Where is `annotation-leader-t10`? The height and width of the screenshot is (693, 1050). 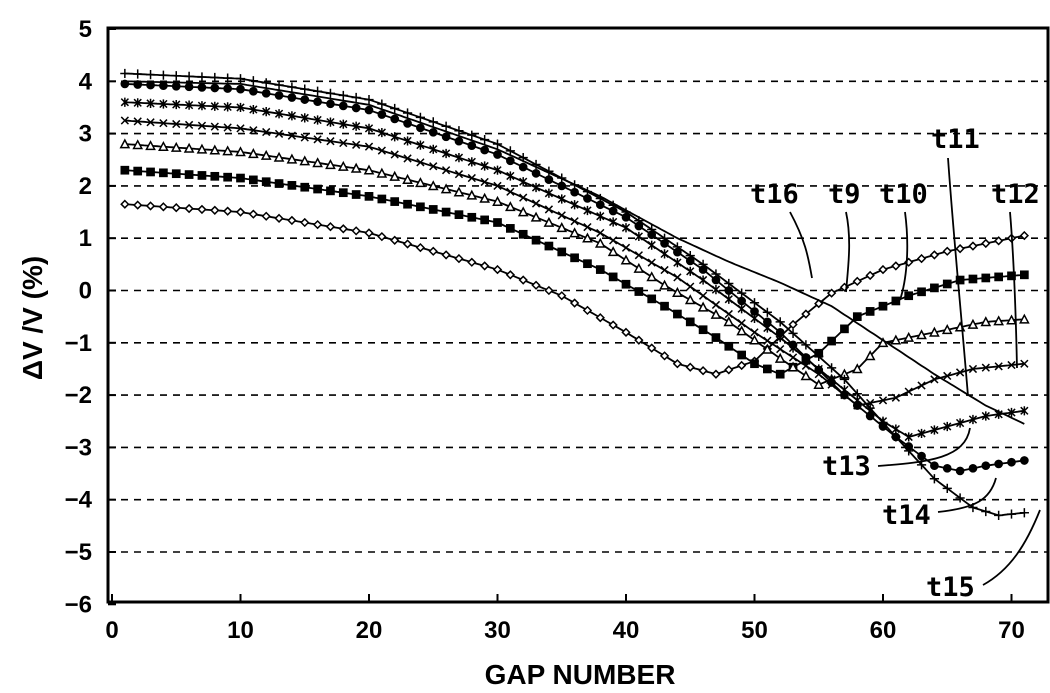
annotation-leader-t10 is located at coordinates (904, 256).